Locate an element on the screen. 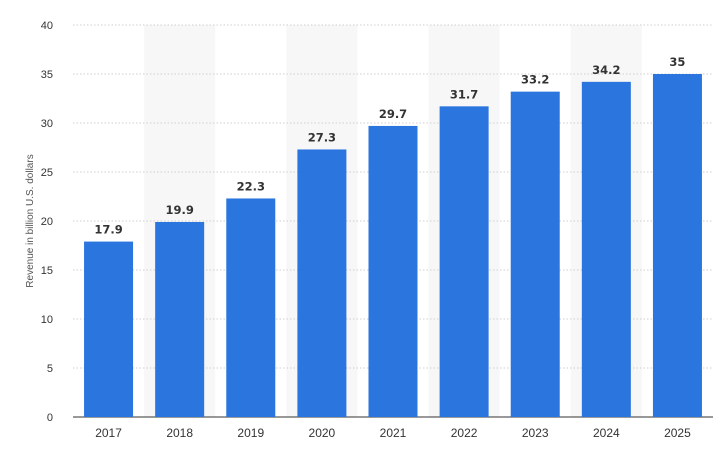  x-tick-label-2021: 2021 is located at coordinates (393, 433).